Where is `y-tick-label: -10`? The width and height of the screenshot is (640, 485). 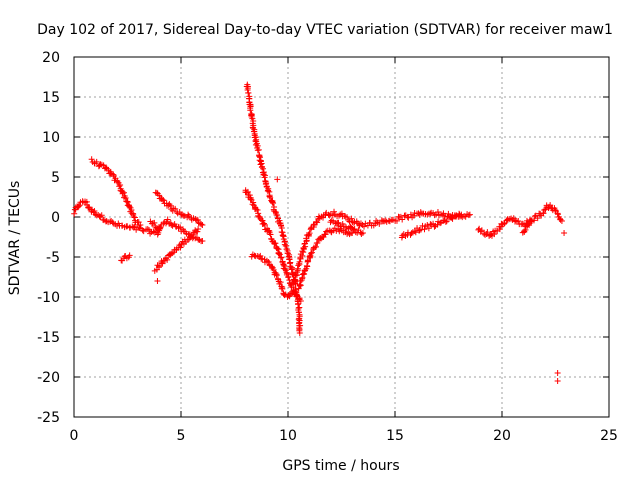 y-tick-label: -10 is located at coordinates (48, 298).